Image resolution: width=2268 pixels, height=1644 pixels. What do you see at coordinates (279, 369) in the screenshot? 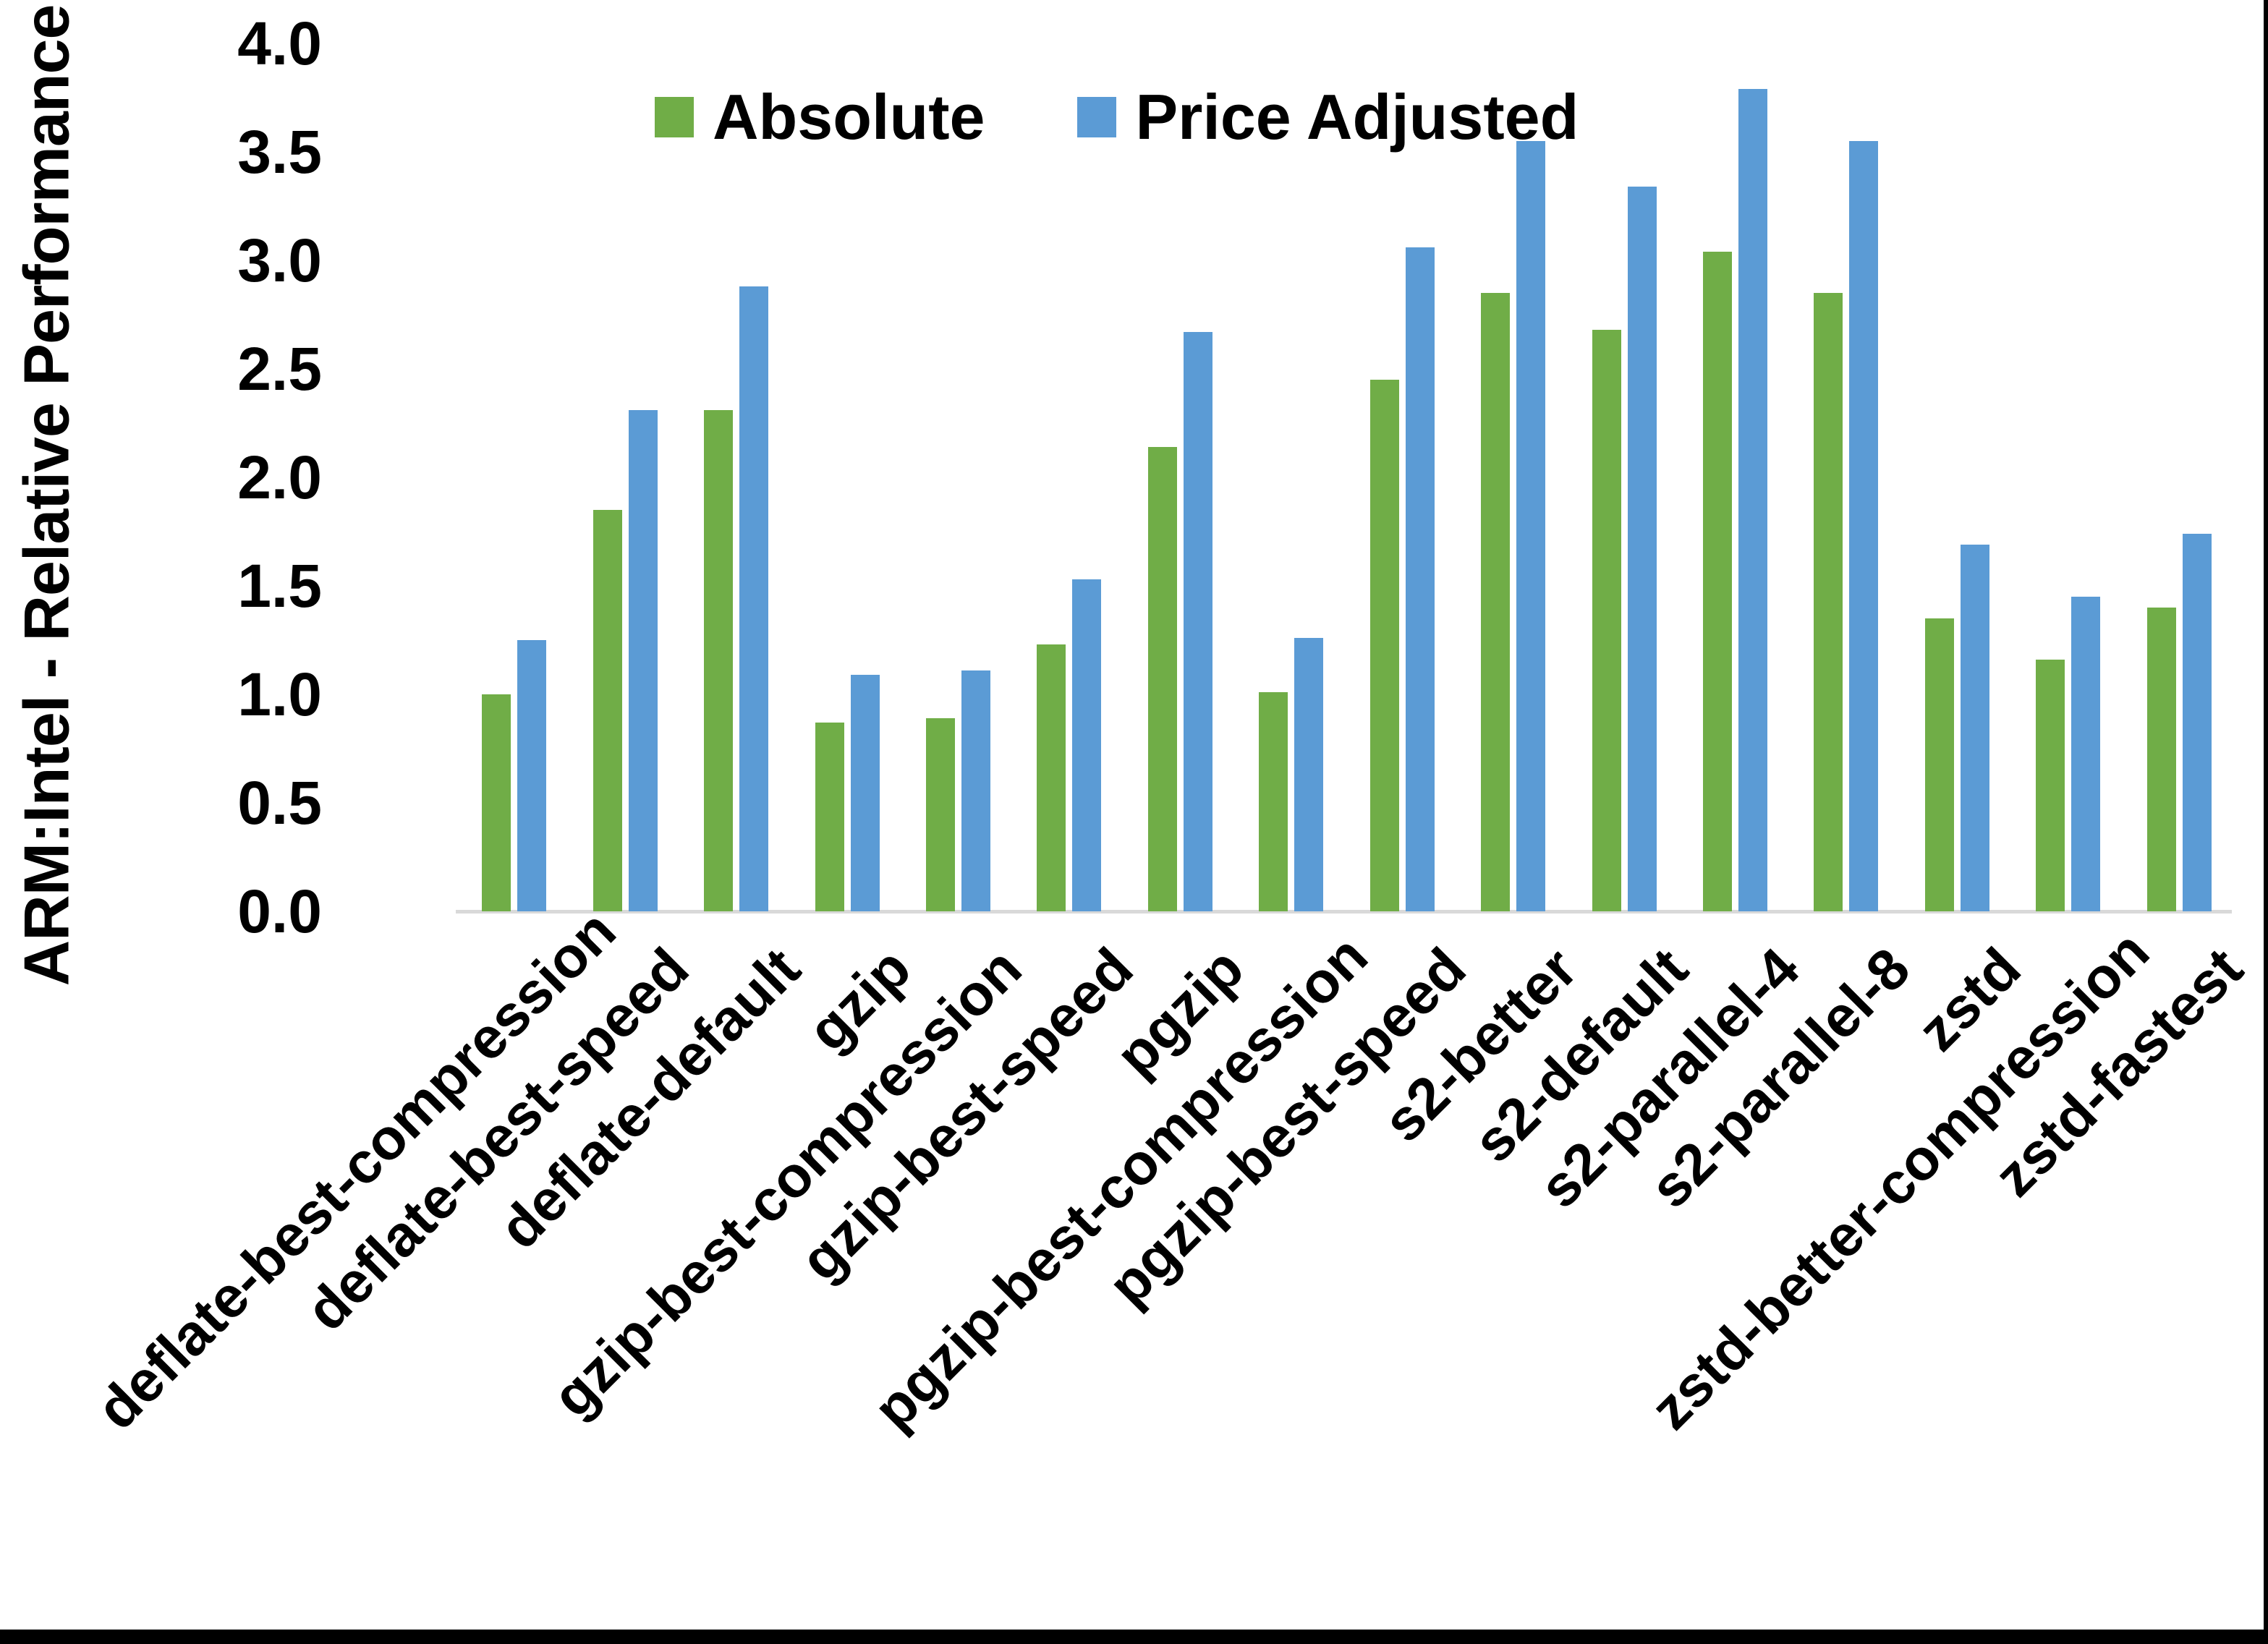
I see `y-tick-label: 2.5` at bounding box center [279, 369].